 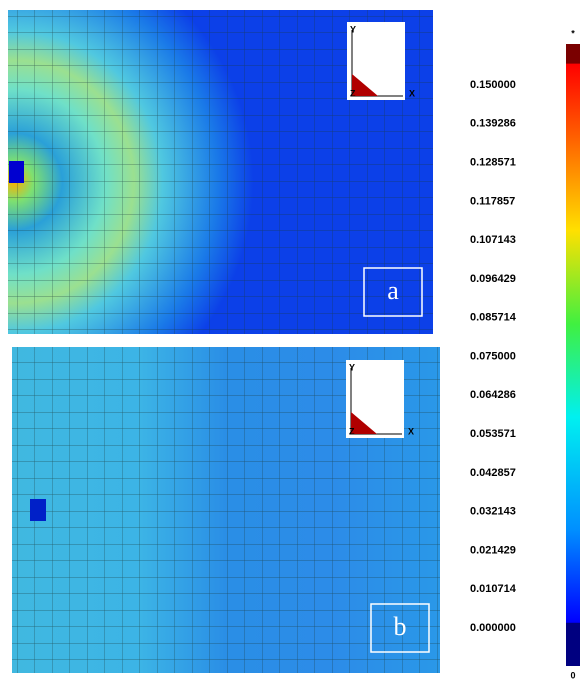 What do you see at coordinates (493, 240) in the screenshot?
I see `colorbar-tick-label: 0.107143` at bounding box center [493, 240].